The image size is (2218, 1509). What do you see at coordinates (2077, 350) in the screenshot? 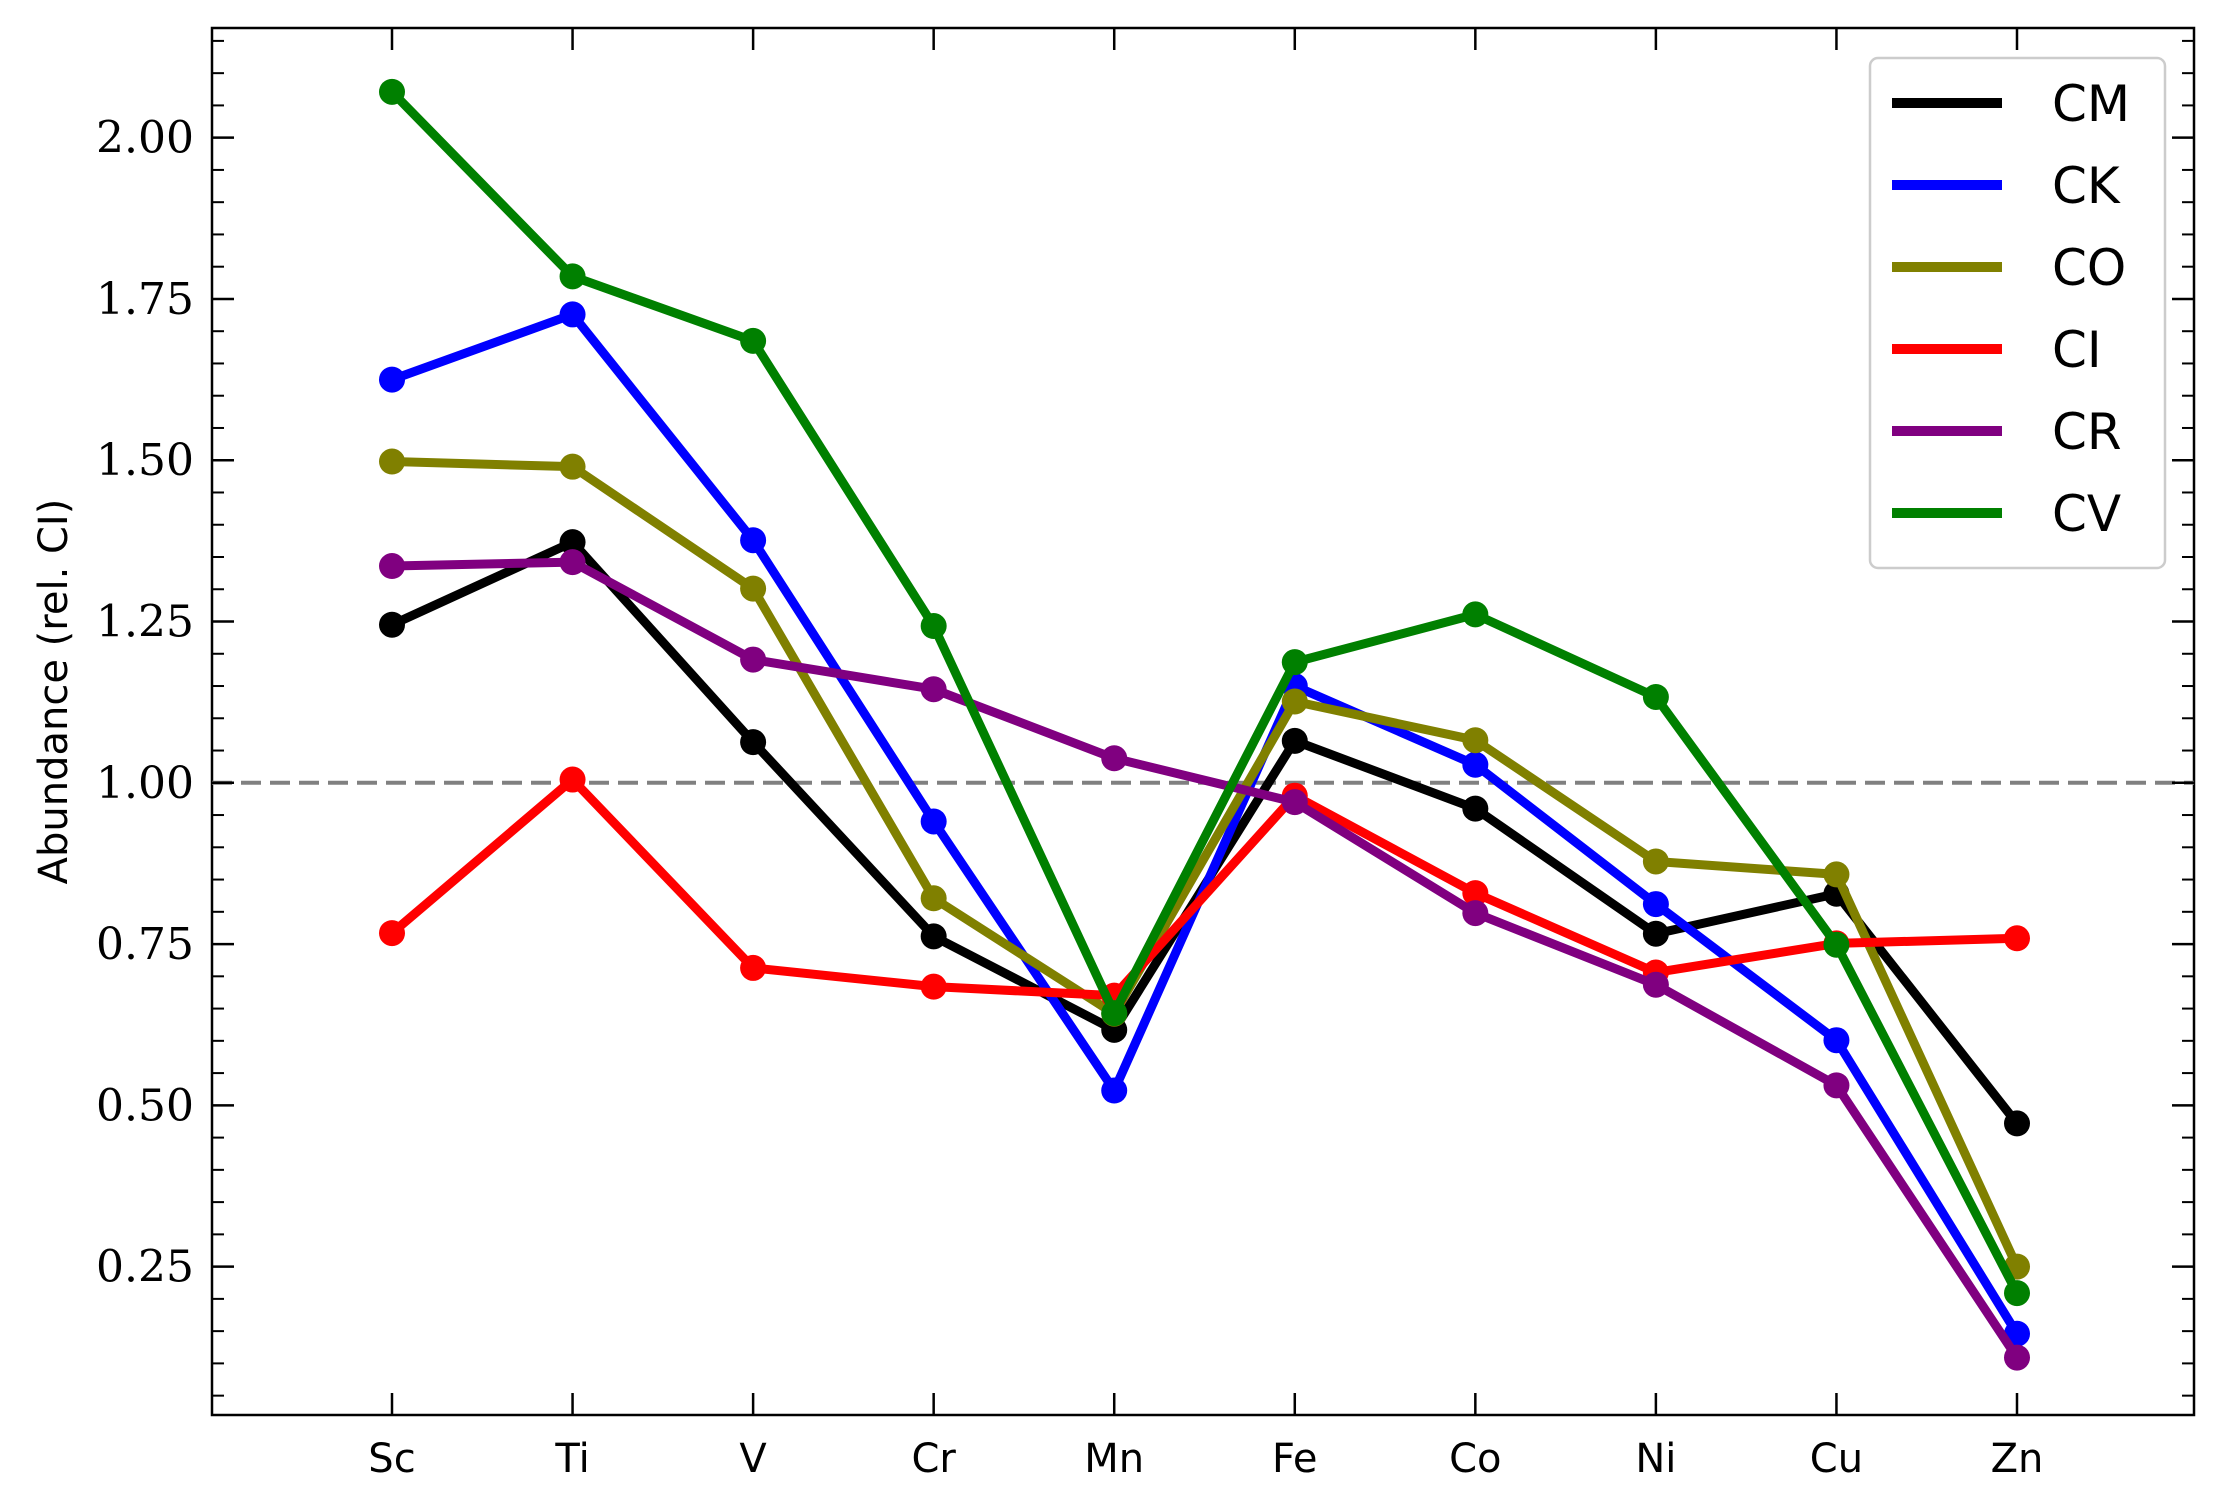
I see `legend-label: CI` at bounding box center [2077, 350].